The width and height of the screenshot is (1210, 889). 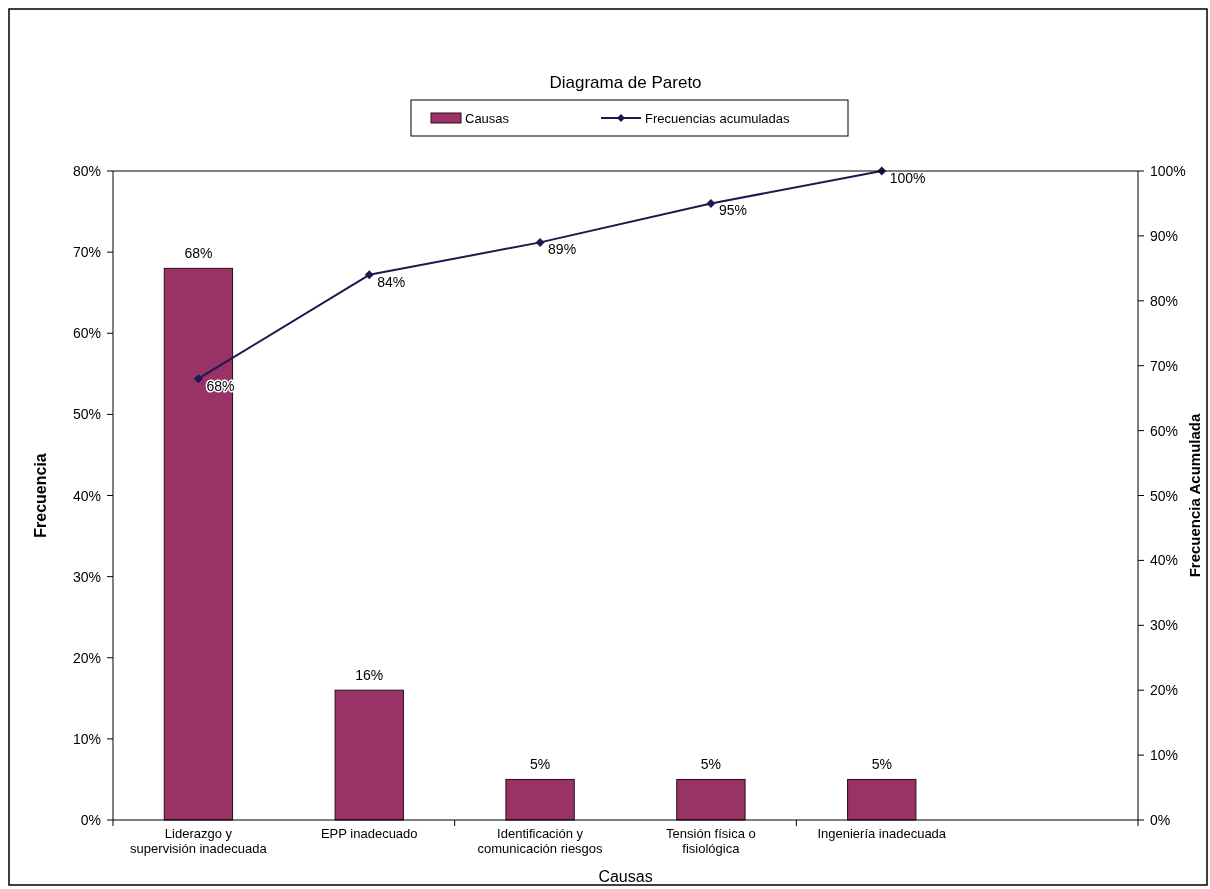 I want to click on y-tick-label: 40%, so click(x=86, y=495).